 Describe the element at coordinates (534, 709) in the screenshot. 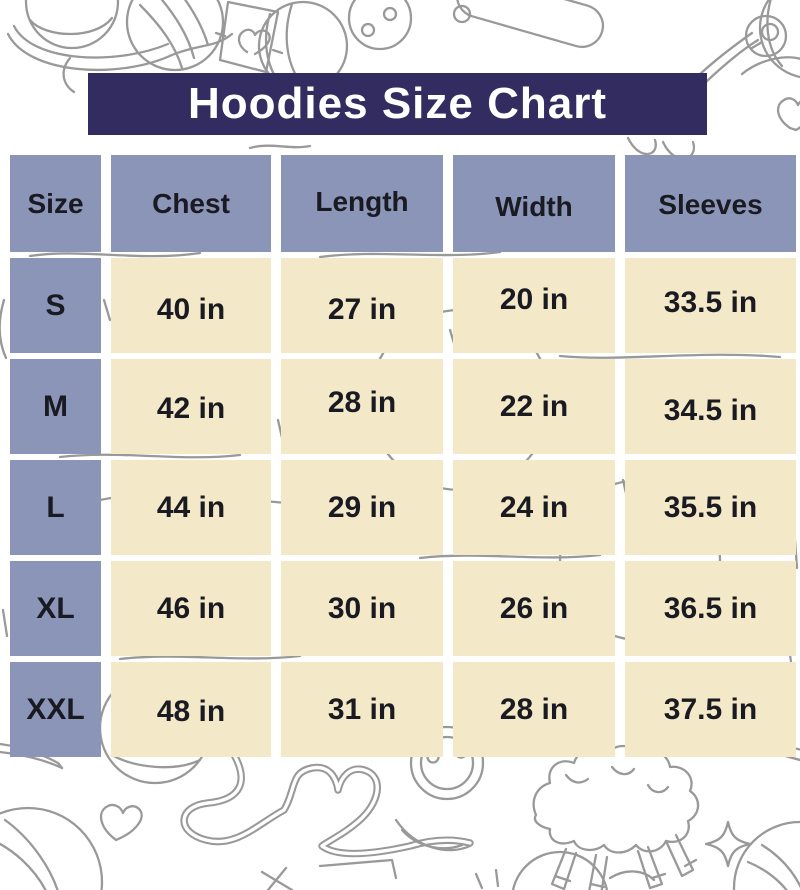

I see `data-cell-xxl-width: 28 in` at that location.